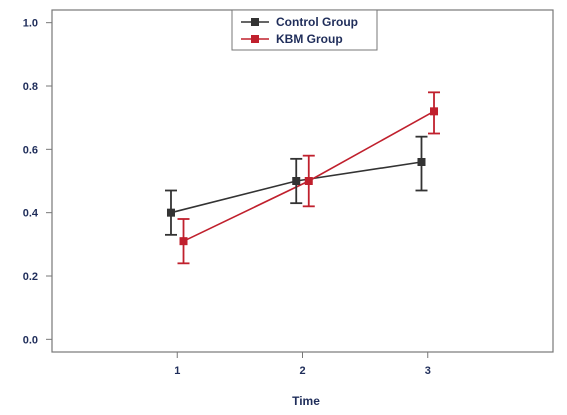  Describe the element at coordinates (309, 39) in the screenshot. I see `legend-label-kbm: KBM Group` at that location.